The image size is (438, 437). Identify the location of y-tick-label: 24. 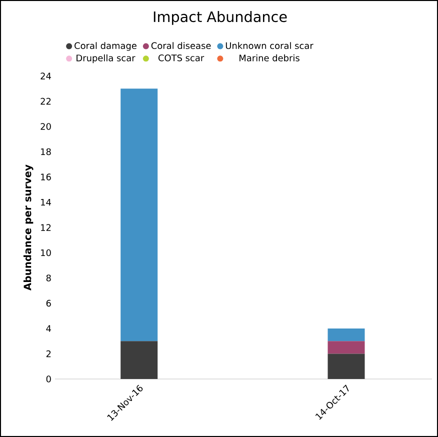
(45, 76).